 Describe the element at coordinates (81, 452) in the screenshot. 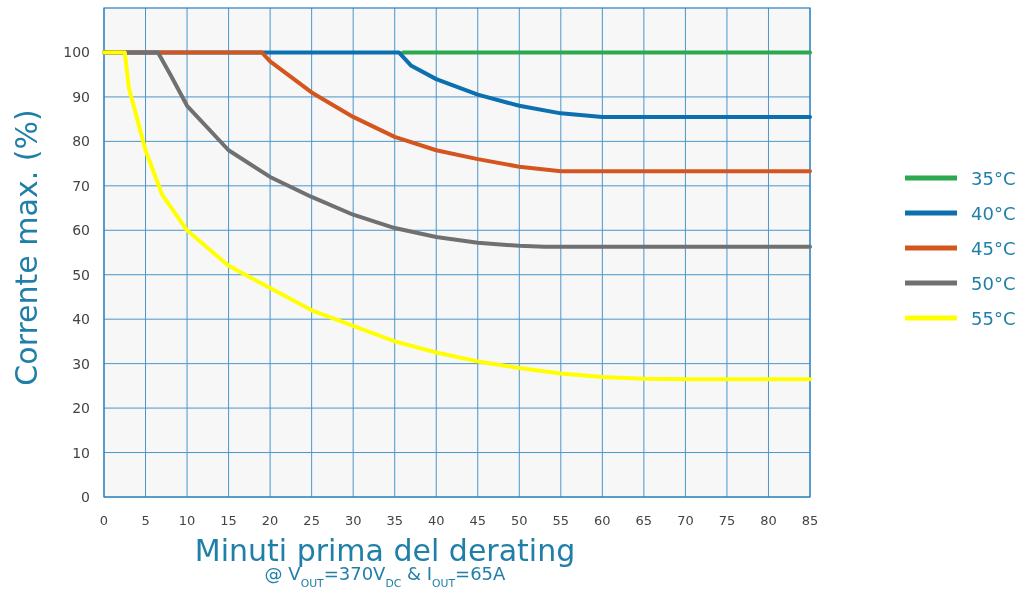

I see `y-tick-label: 10` at that location.